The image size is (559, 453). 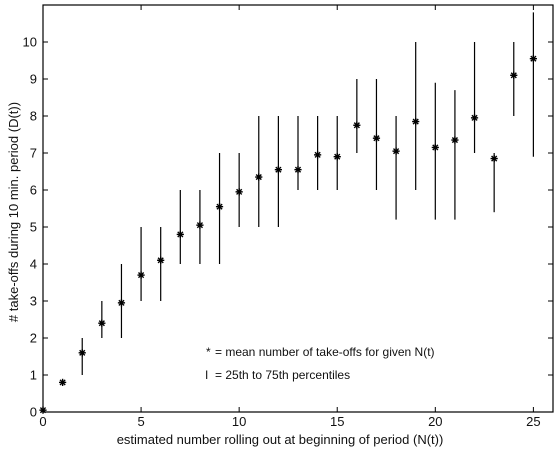 I want to click on y-tick-label-2: 2, so click(x=33, y=338).